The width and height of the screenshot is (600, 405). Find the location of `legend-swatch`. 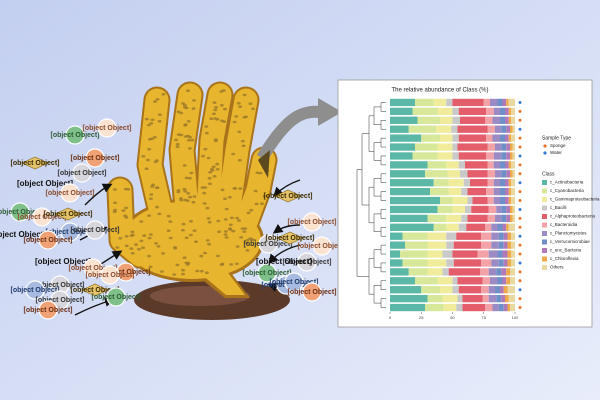

legend-swatch is located at coordinates (544, 225).